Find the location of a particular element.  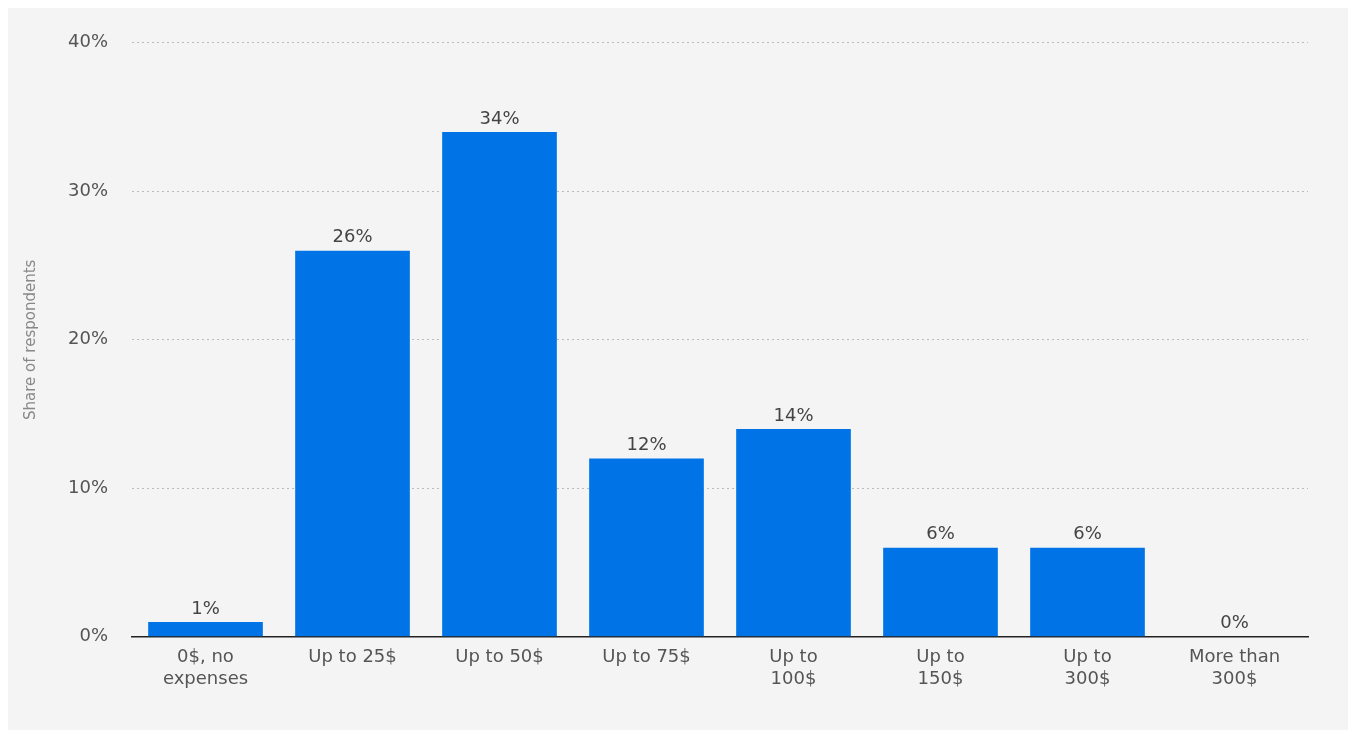

x-tick-label: Up to 100$ is located at coordinates (793, 666).